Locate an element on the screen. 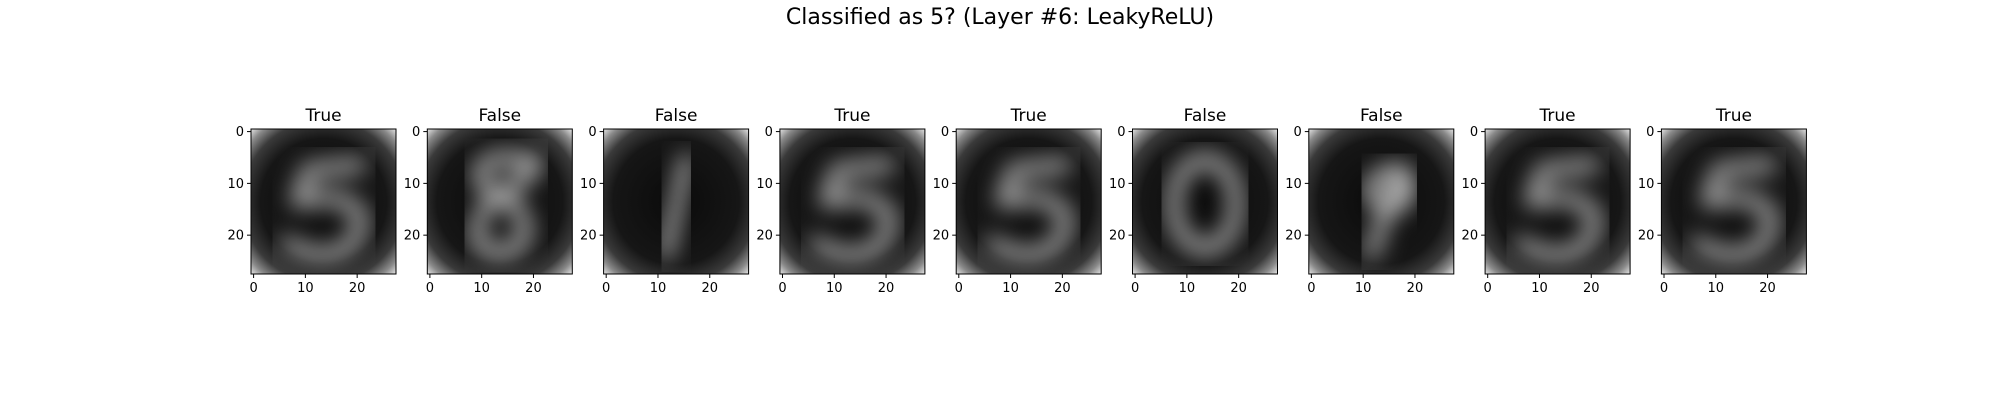  figure-title: Classified as 5? (Layer #6: LeakyReLU) is located at coordinates (1000, 17).